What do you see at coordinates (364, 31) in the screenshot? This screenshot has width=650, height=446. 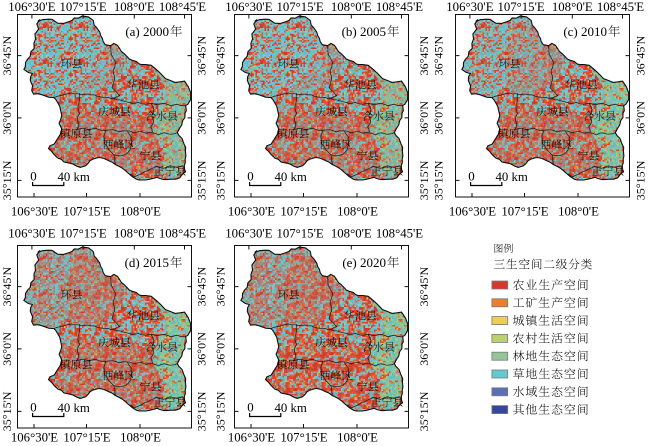 I see `svg-text: (b) 2005` at bounding box center [364, 31].